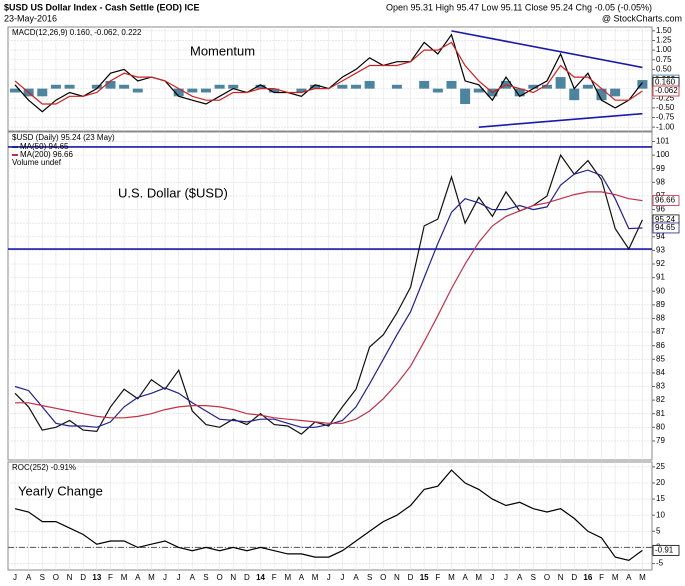 This screenshot has height=586, width=685. What do you see at coordinates (660, 482) in the screenshot?
I see `y-tick-label: 20` at bounding box center [660, 482].